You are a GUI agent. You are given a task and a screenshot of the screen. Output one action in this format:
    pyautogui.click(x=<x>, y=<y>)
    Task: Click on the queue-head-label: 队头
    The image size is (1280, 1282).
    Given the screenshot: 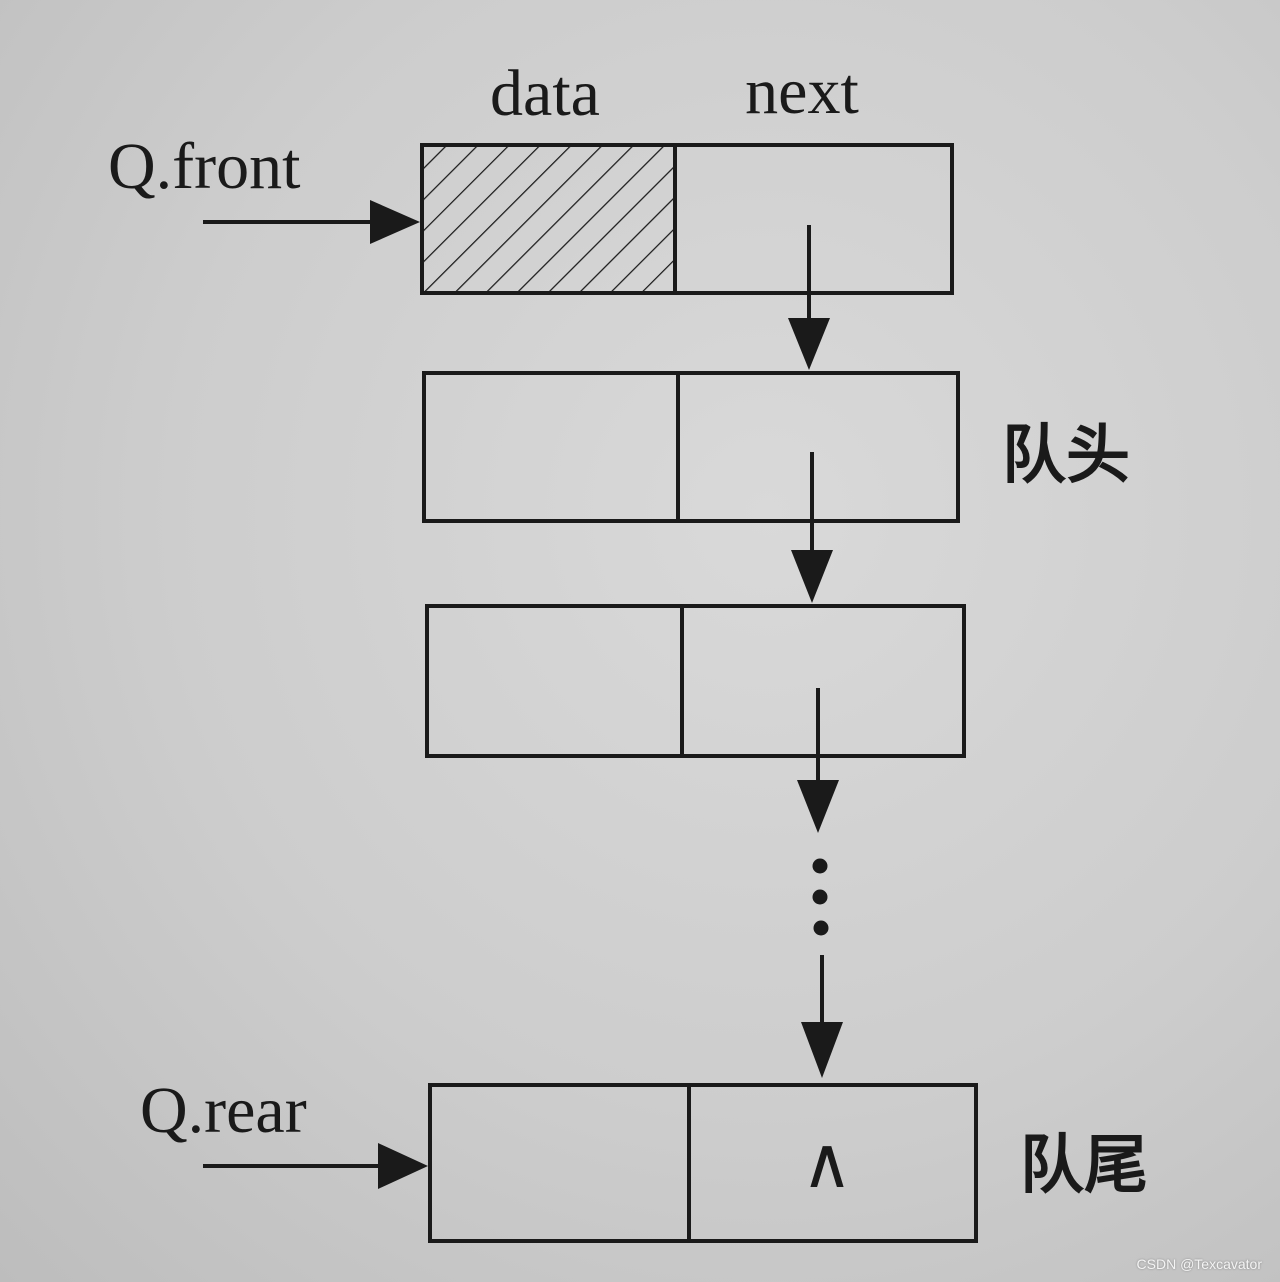 What is the action you would take?
    pyautogui.click(x=1066, y=456)
    